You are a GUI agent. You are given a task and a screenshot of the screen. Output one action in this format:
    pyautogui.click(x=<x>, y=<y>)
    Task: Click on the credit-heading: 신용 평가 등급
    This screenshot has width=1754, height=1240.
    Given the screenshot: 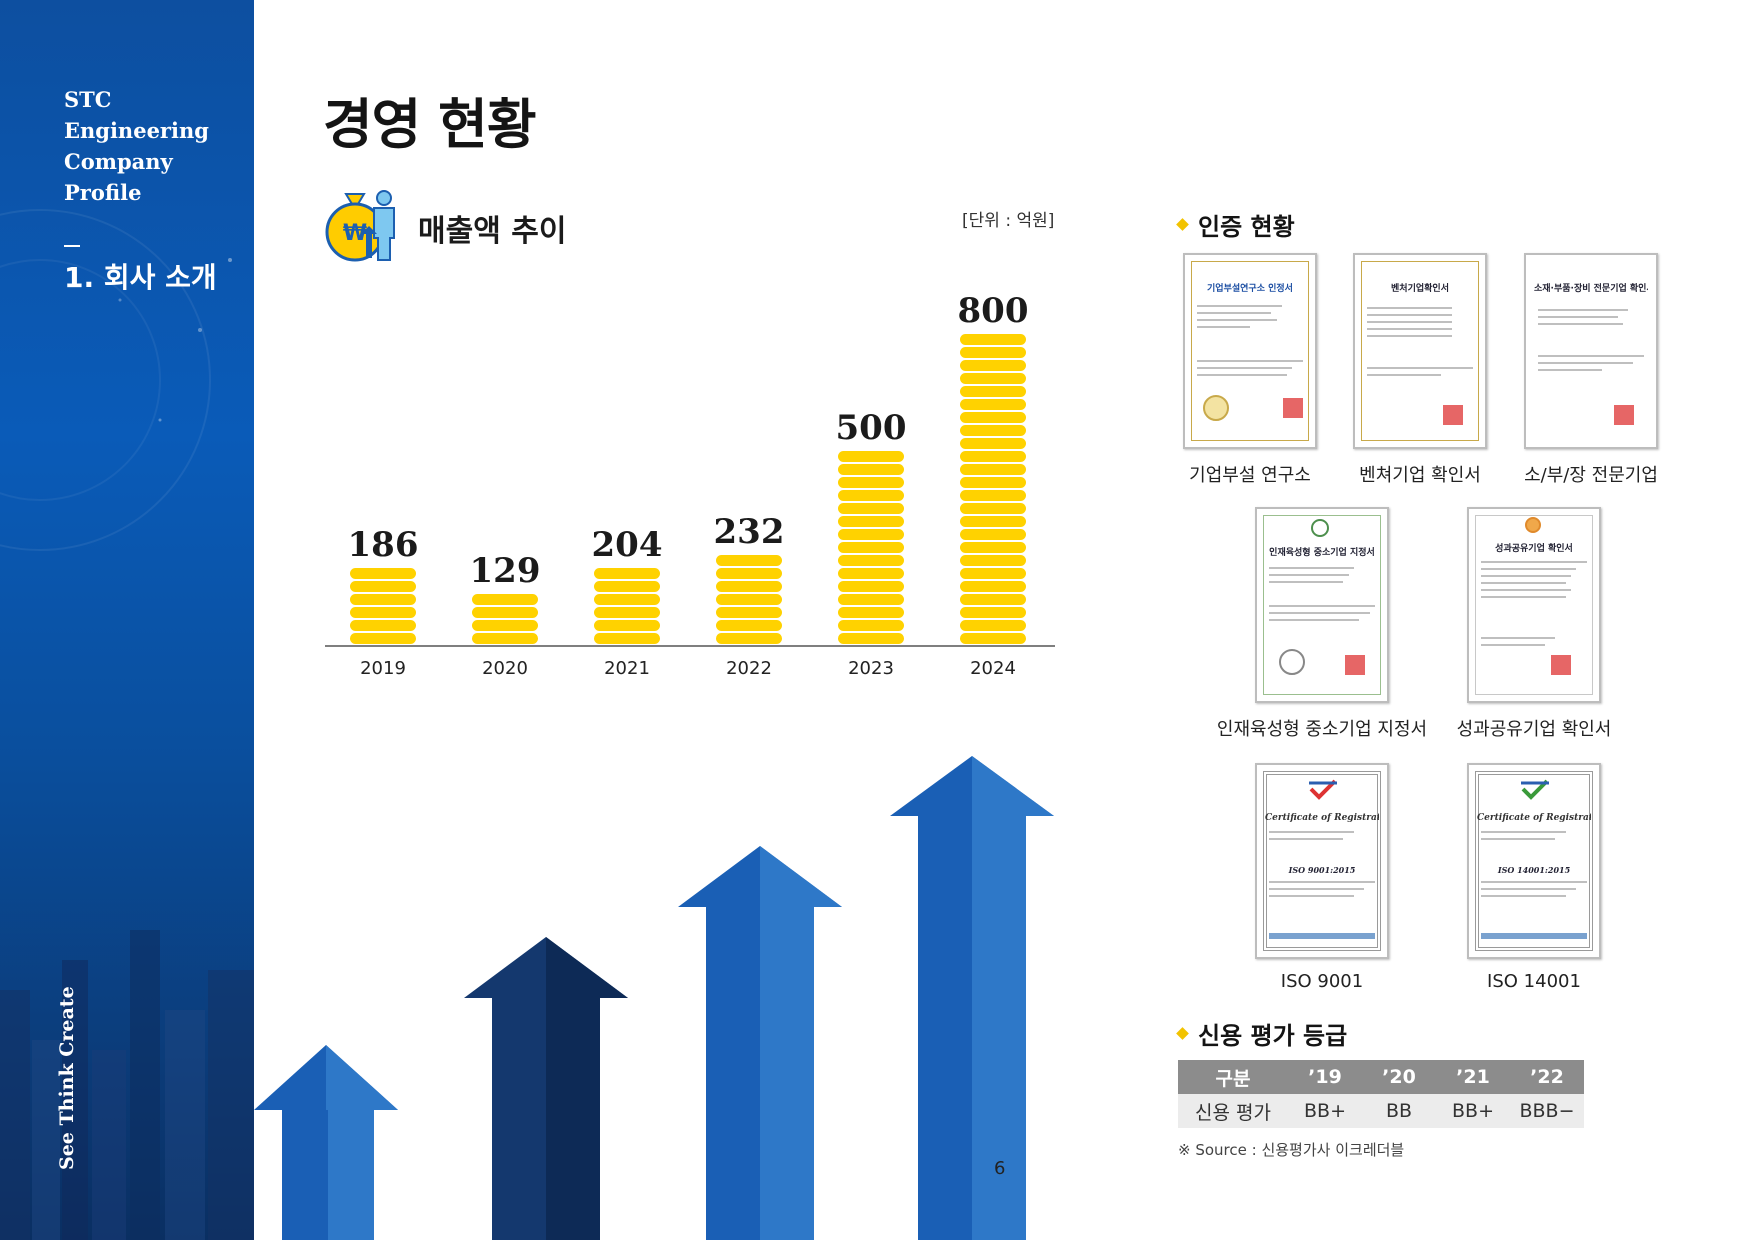 What is the action you would take?
    pyautogui.click(x=1262, y=1033)
    